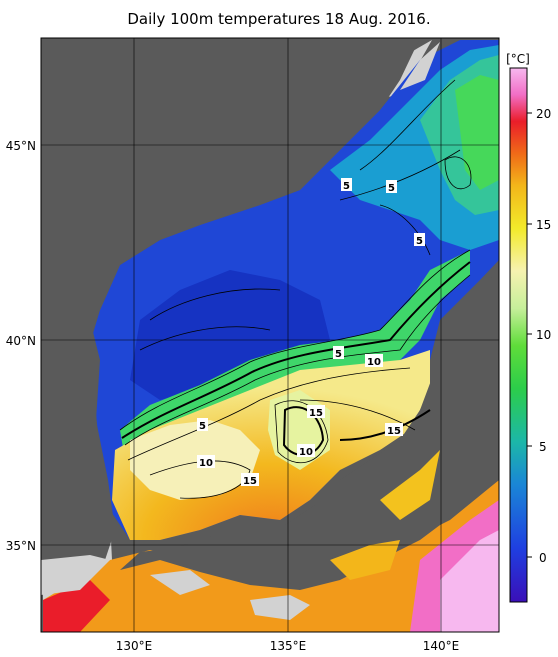  I want to click on colorbar-scale, so click(518, 335).